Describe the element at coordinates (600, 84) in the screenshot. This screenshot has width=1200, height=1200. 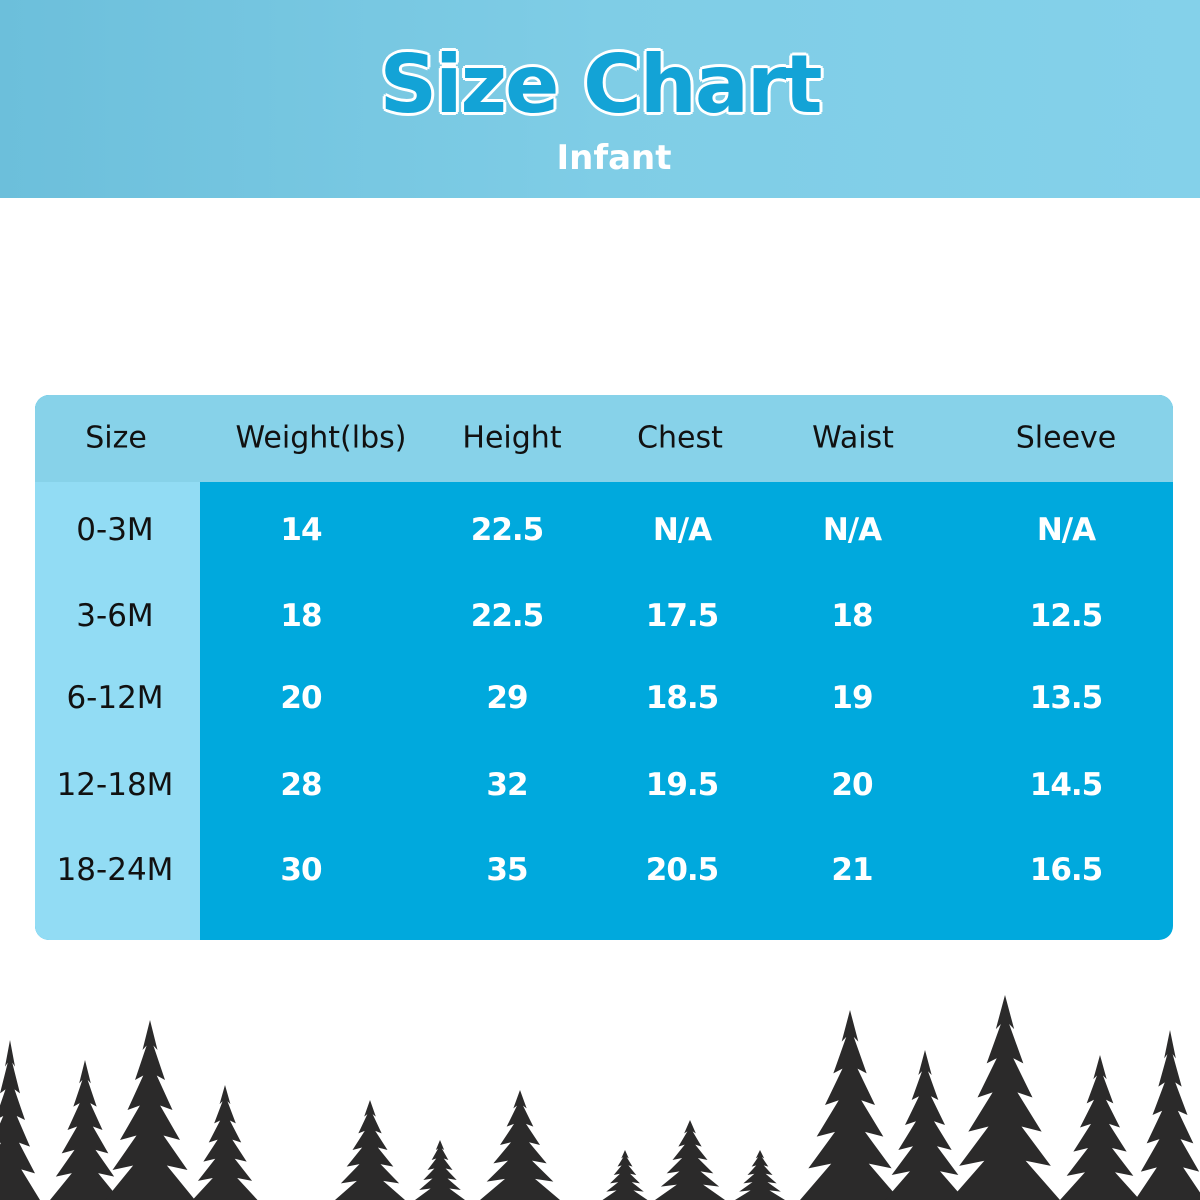
I see `page-title: Size Chart` at that location.